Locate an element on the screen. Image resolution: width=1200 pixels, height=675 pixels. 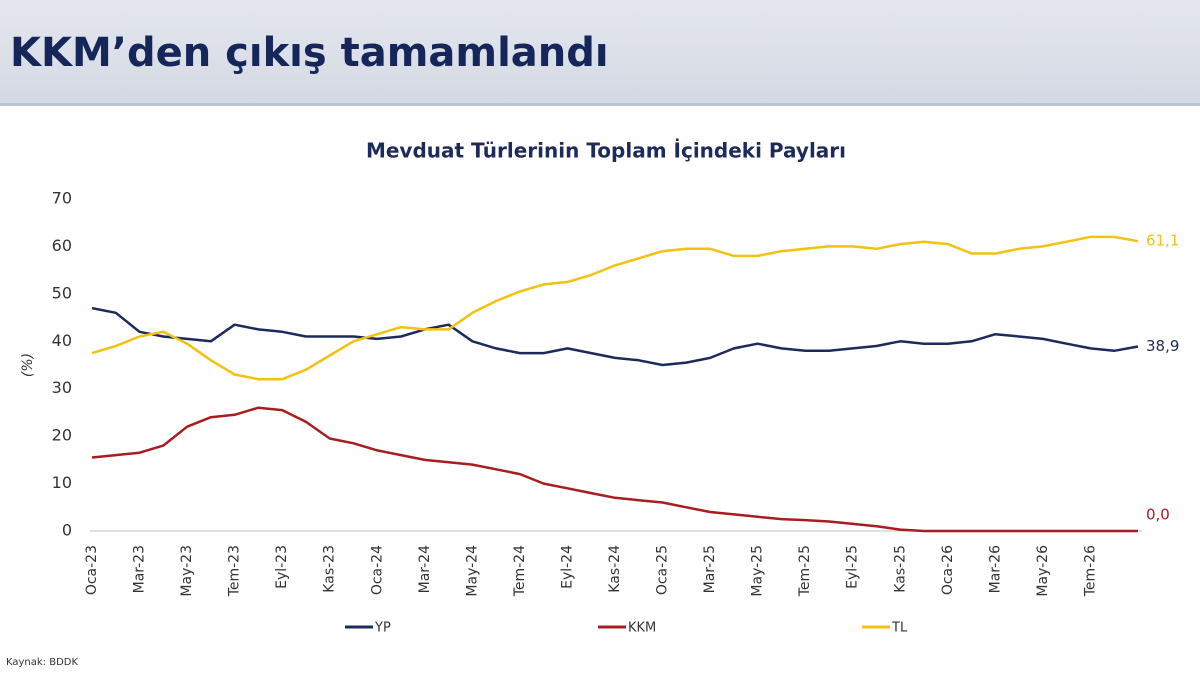
y-tick-label: 20 is located at coordinates (62, 435).